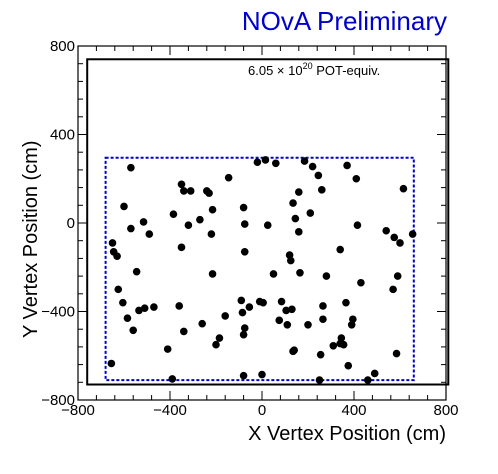 This screenshot has height=474, width=498. I want to click on y-axis-title: Y Vertex Position (cm), so click(31, 239).